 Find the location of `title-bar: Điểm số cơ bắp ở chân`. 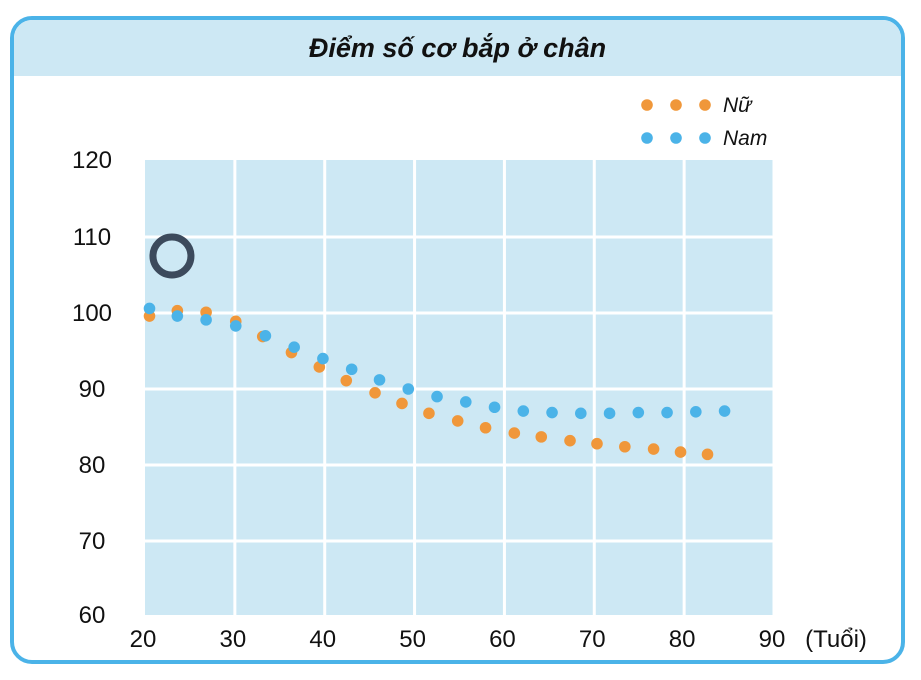

title-bar: Điểm số cơ bắp ở chân is located at coordinates (457, 48).